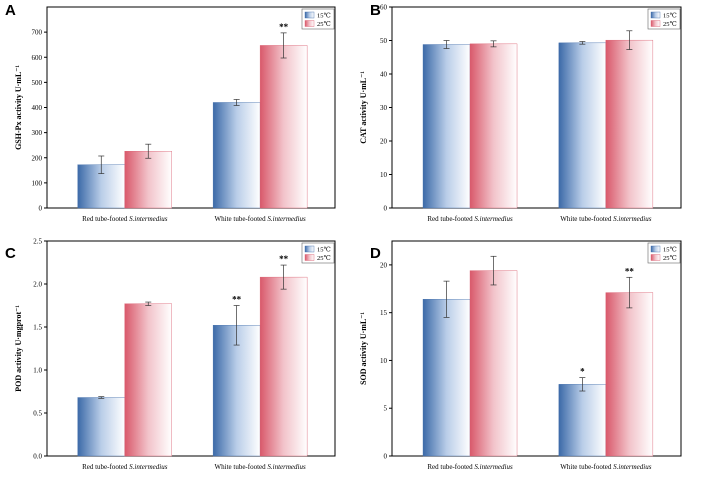 This screenshot has height=501, width=708. What do you see at coordinates (37, 242) in the screenshot?
I see `y-tick-label: 2.5` at bounding box center [37, 242].